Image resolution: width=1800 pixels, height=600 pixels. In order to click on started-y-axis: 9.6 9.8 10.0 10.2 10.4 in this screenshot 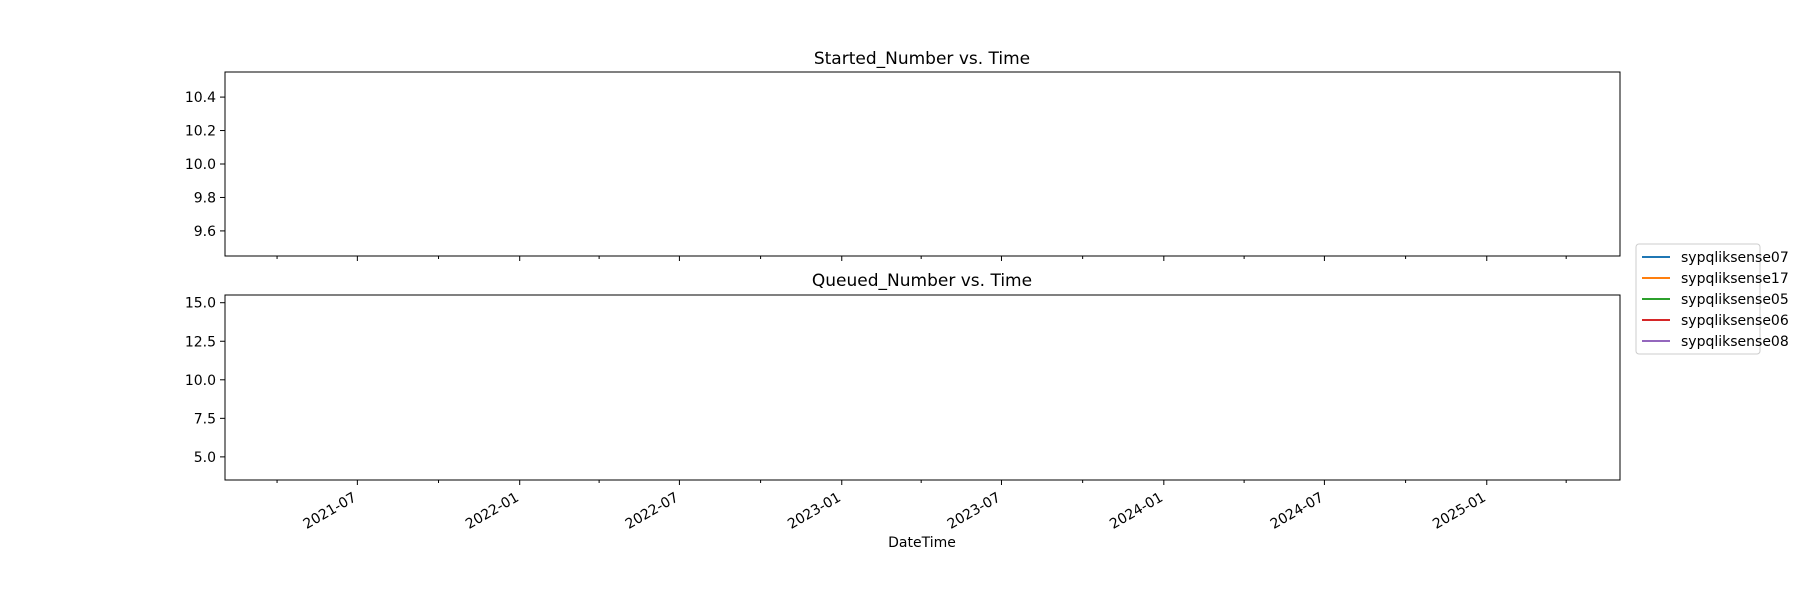, I will do `click(205, 165)`.